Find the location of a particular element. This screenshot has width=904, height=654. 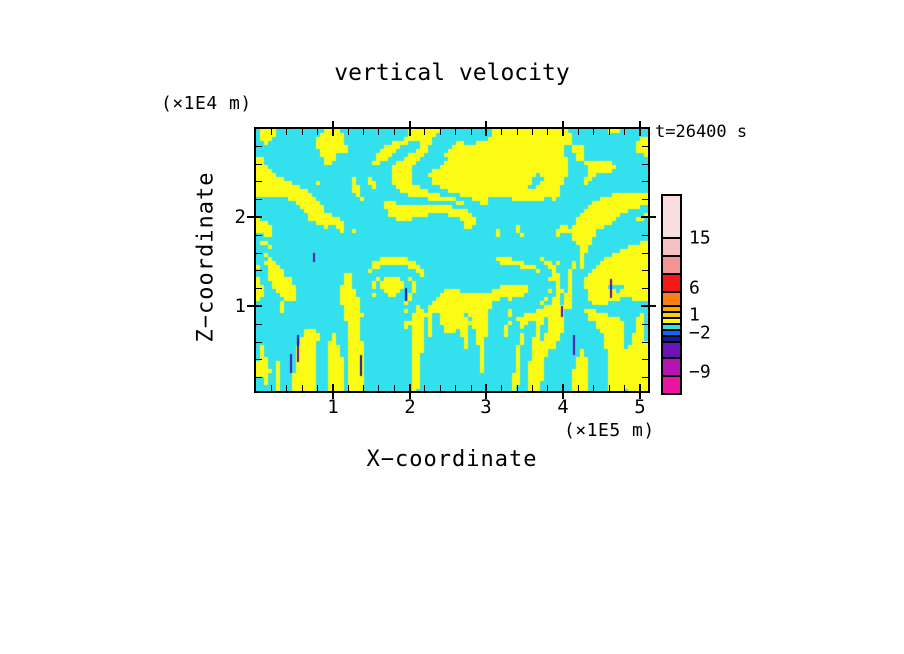

colorbar is located at coordinates (671, 294).